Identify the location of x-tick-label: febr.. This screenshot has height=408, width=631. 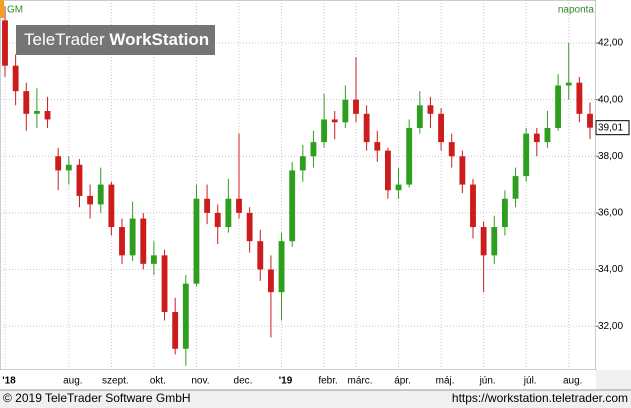
(327, 381).